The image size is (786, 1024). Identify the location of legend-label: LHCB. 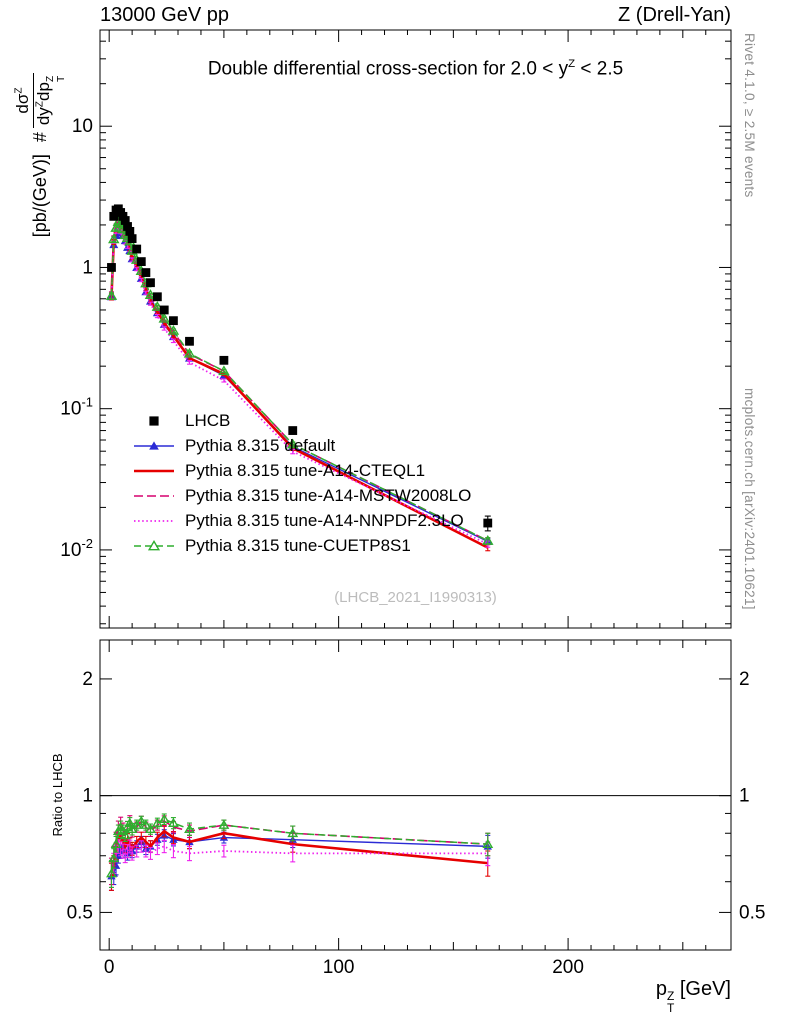
(208, 420).